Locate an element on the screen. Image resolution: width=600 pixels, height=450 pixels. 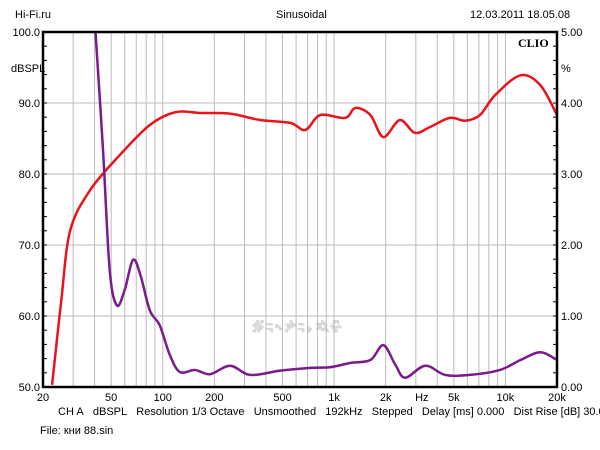
y-tick-label: 80.0 is located at coordinates (29, 175).